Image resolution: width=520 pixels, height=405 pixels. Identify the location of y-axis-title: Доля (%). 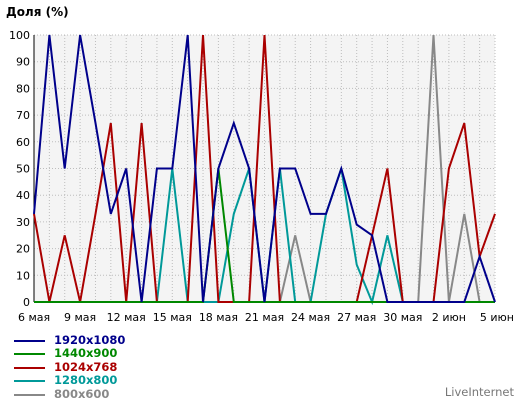
(37, 12).